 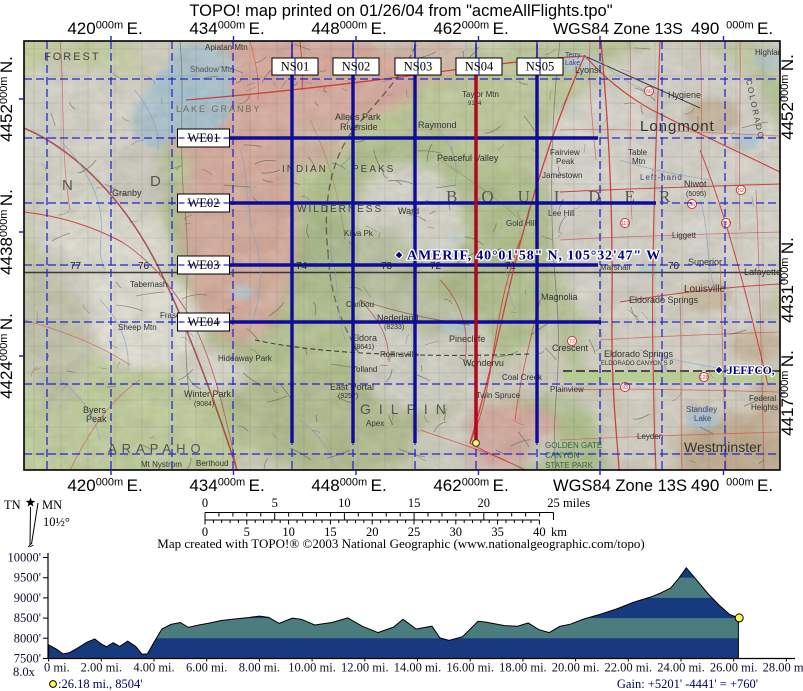 I want to click on svg-text: WE03, so click(x=204, y=265).